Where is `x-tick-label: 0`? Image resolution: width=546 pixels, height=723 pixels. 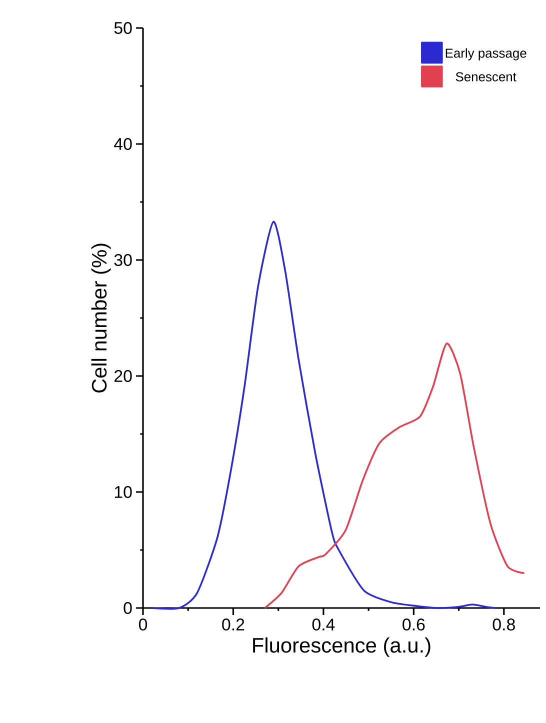 x-tick-label: 0 is located at coordinates (143, 624).